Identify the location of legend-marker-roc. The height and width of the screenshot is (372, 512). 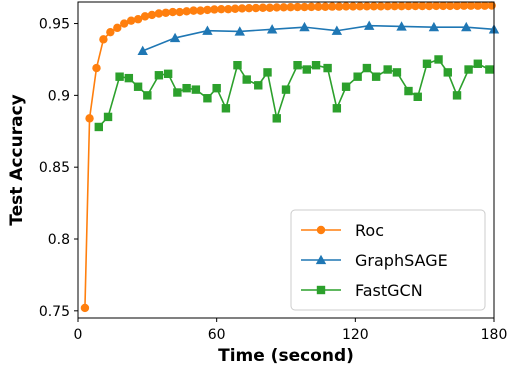
(321, 230).